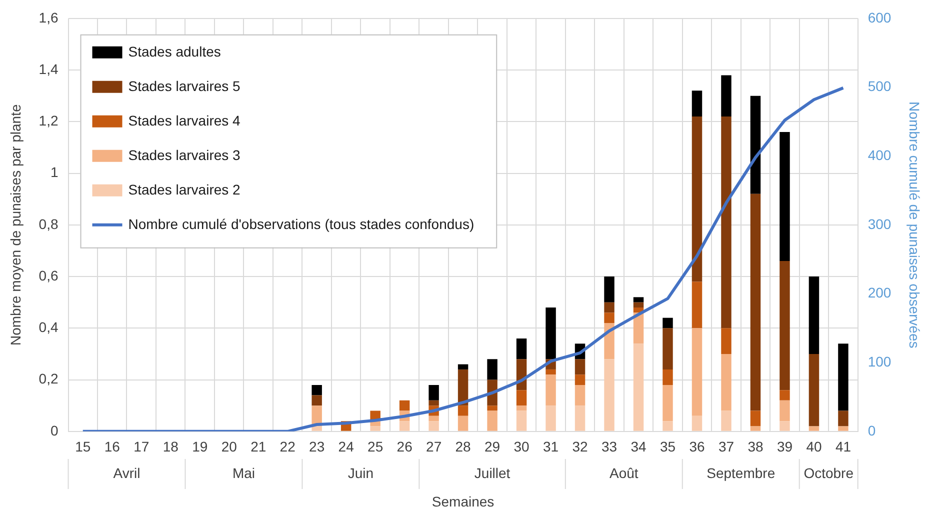 This screenshot has height=511, width=934. Describe the element at coordinates (880, 17) in the screenshot. I see `y2-tick-label: 600` at that location.